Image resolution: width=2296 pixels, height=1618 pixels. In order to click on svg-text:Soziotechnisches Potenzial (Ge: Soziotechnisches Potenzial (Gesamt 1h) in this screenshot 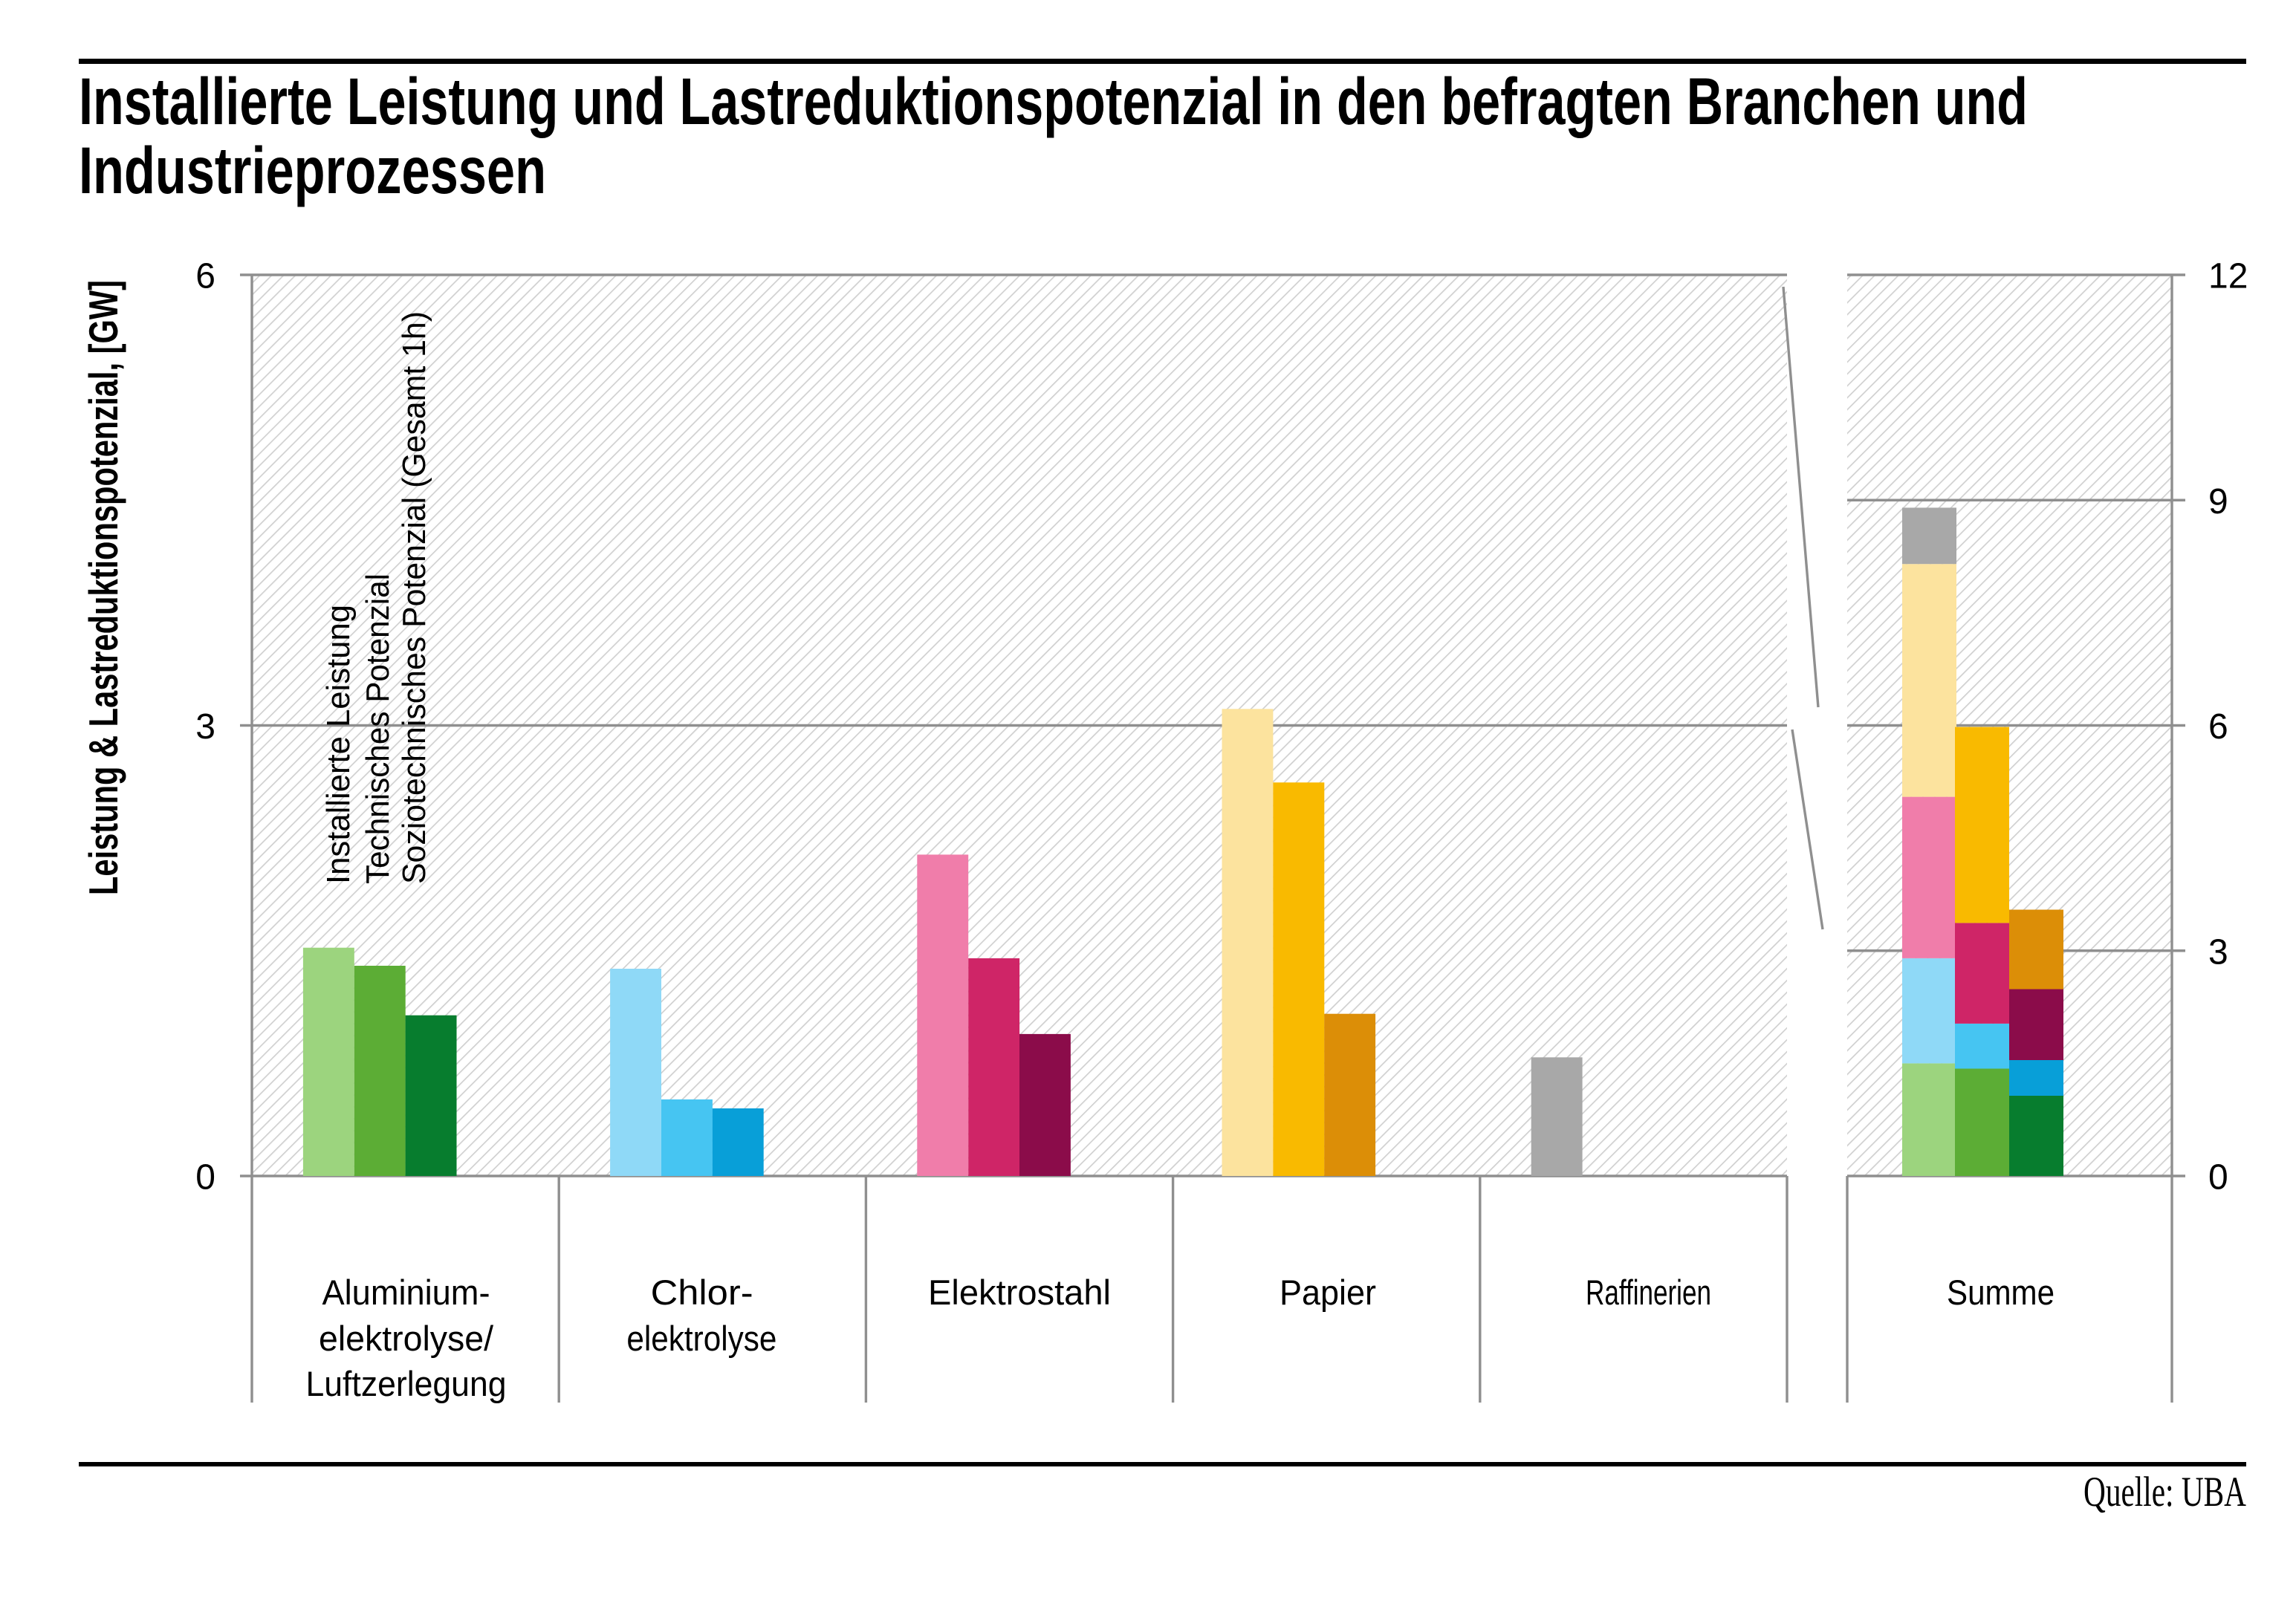, I will do `click(414, 597)`.